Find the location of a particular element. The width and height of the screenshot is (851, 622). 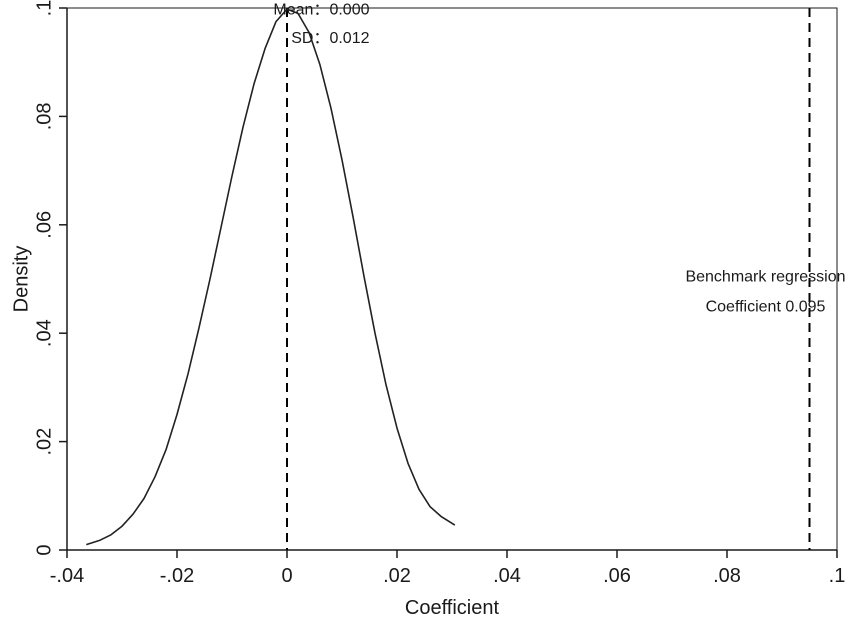

x-tick-label: .02 is located at coordinates (397, 576).